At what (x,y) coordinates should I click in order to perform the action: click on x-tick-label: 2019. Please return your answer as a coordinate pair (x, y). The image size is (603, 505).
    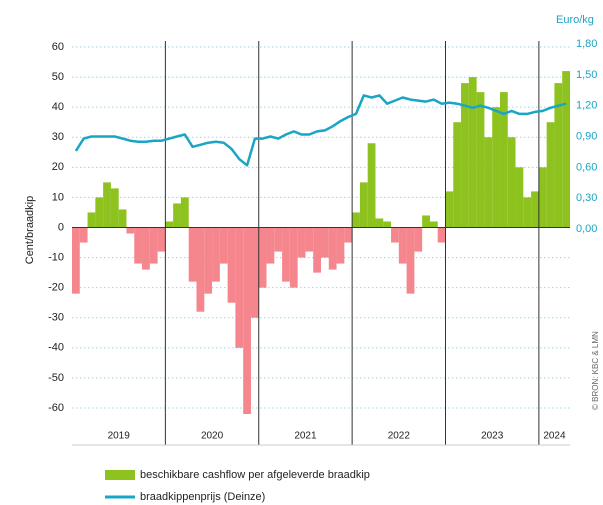
    Looking at the image, I should click on (119, 436).